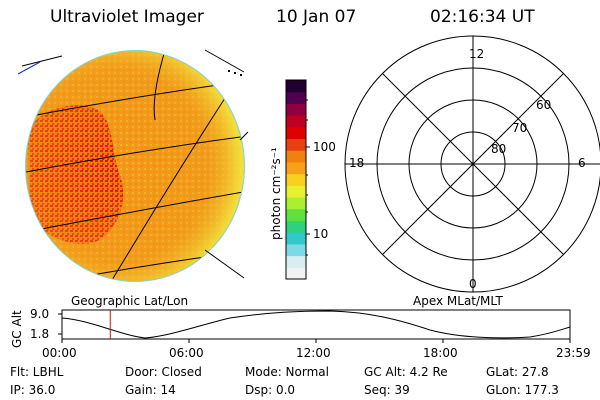 This screenshot has width=600, height=400. What do you see at coordinates (287, 372) in the screenshot?
I see `status-mode: Mode: Normal` at bounding box center [287, 372].